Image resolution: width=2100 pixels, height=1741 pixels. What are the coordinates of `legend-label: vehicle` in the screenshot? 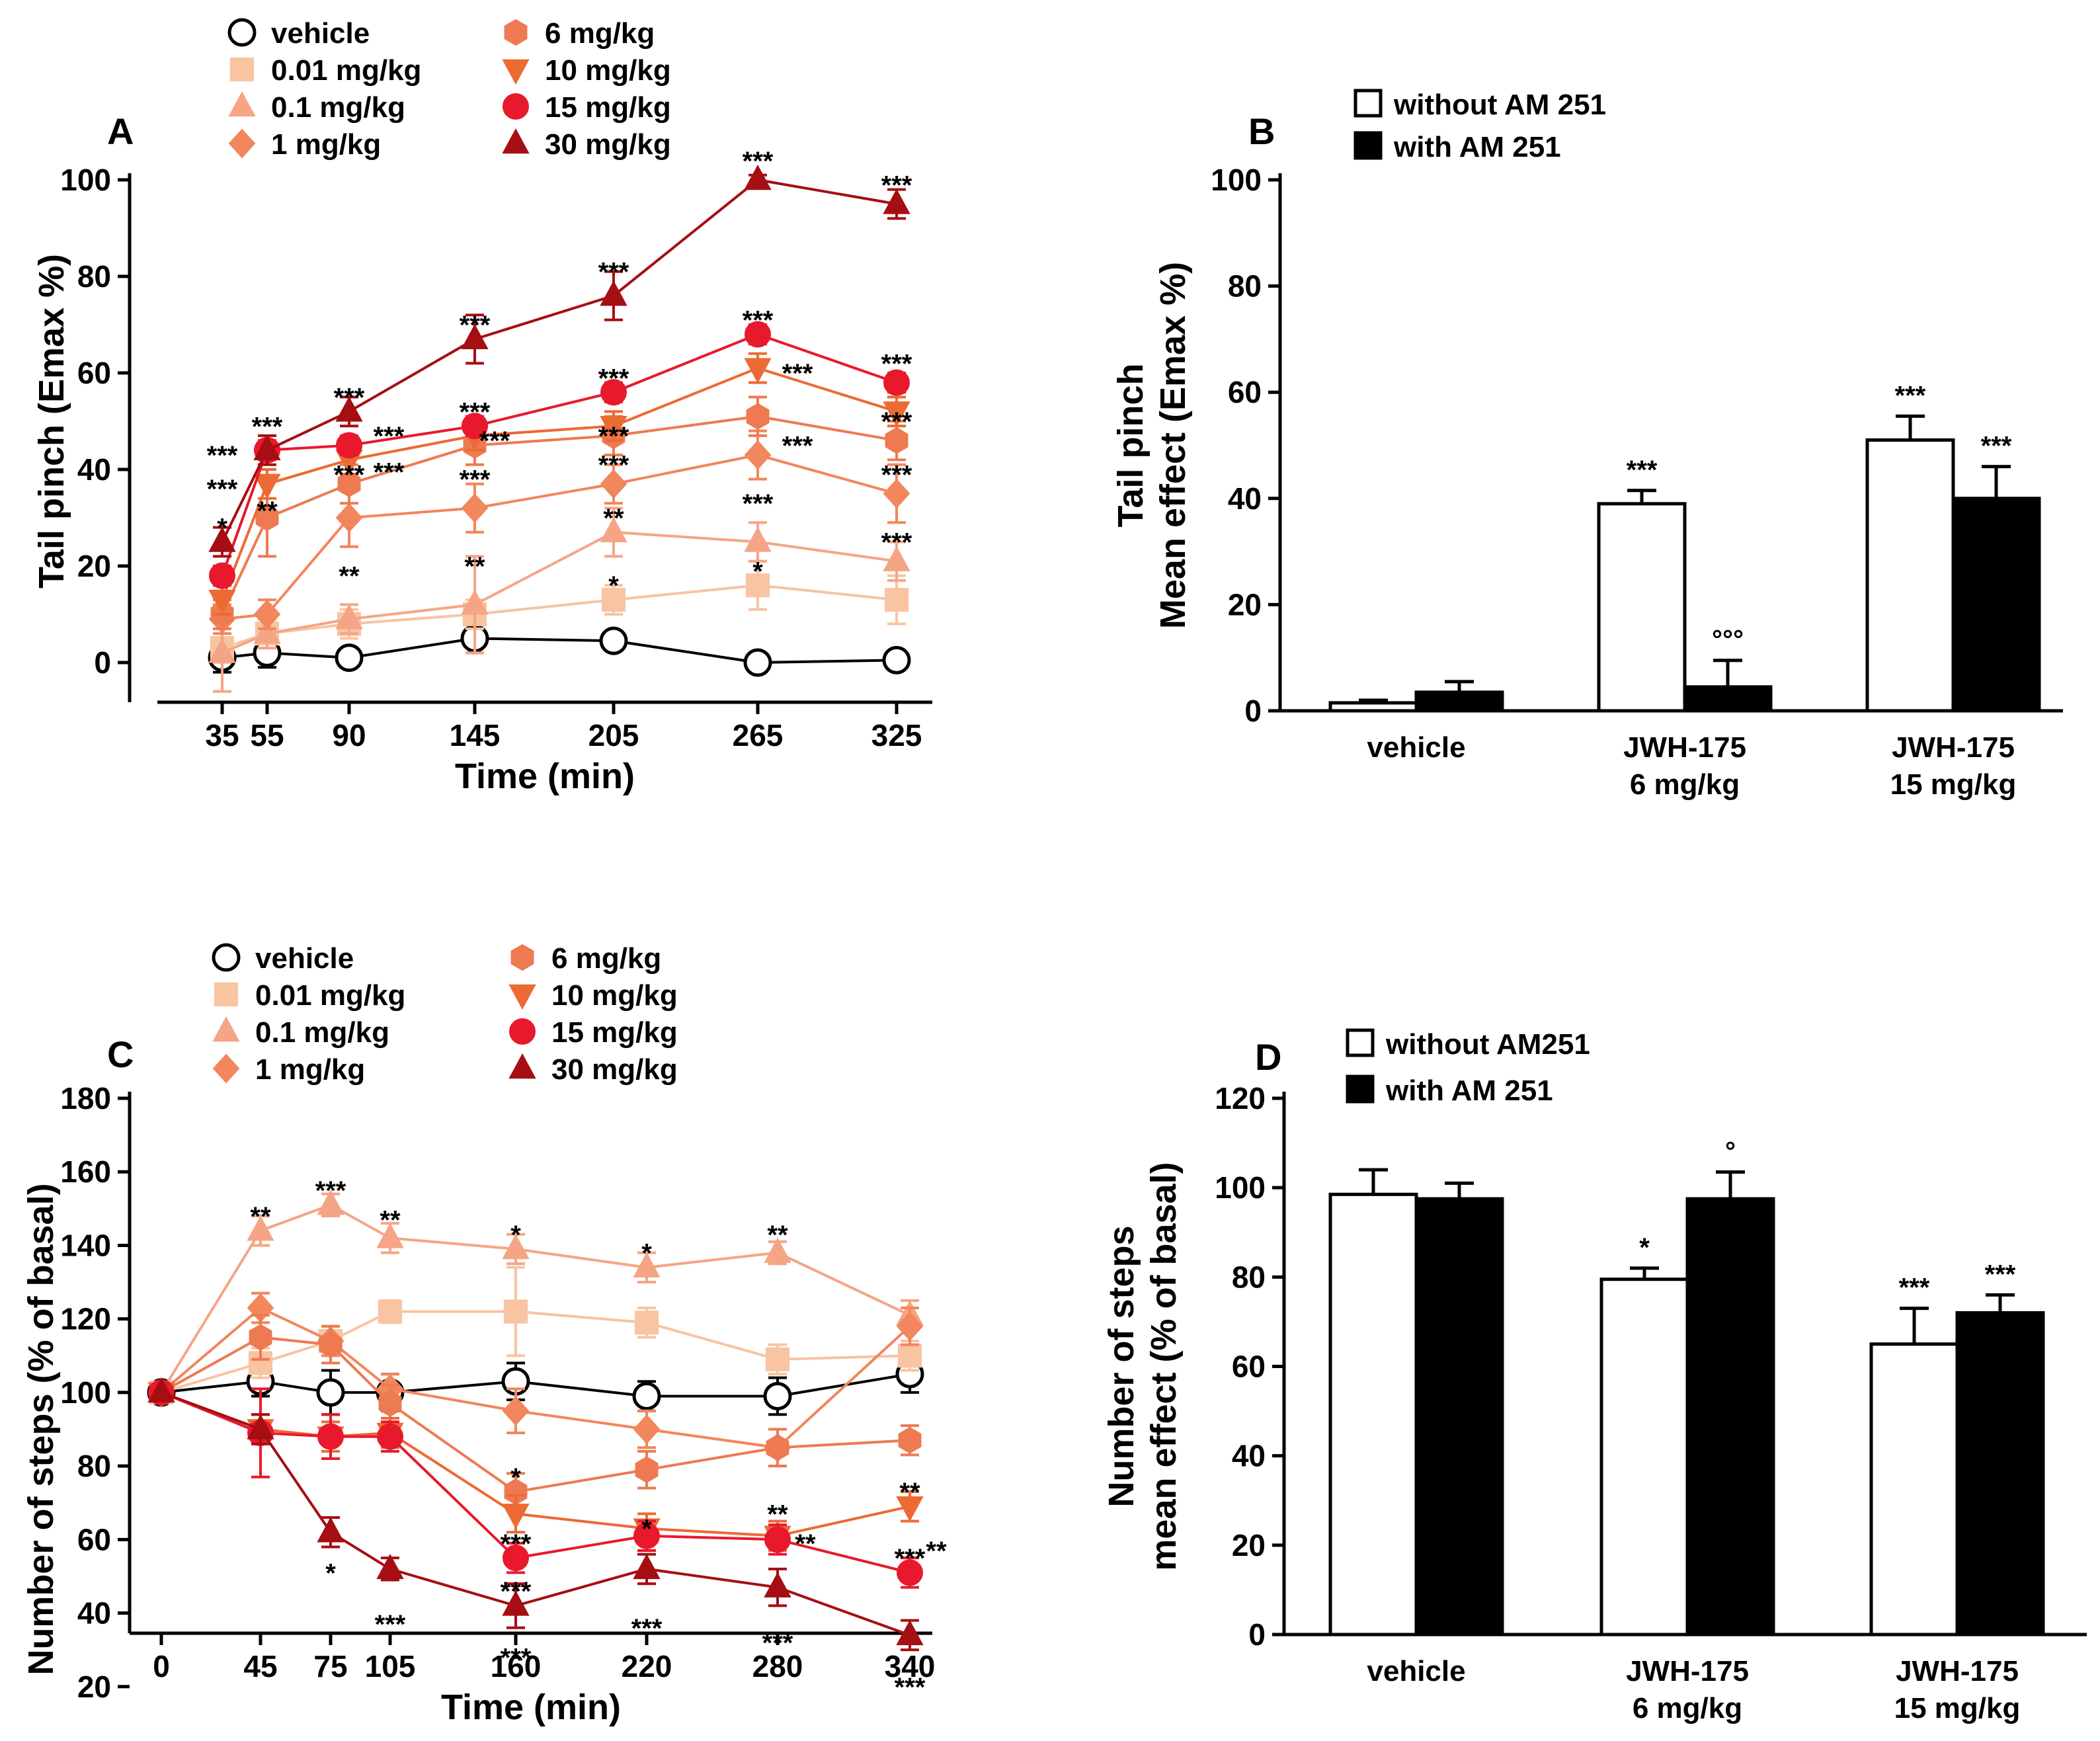 It's located at (321, 33).